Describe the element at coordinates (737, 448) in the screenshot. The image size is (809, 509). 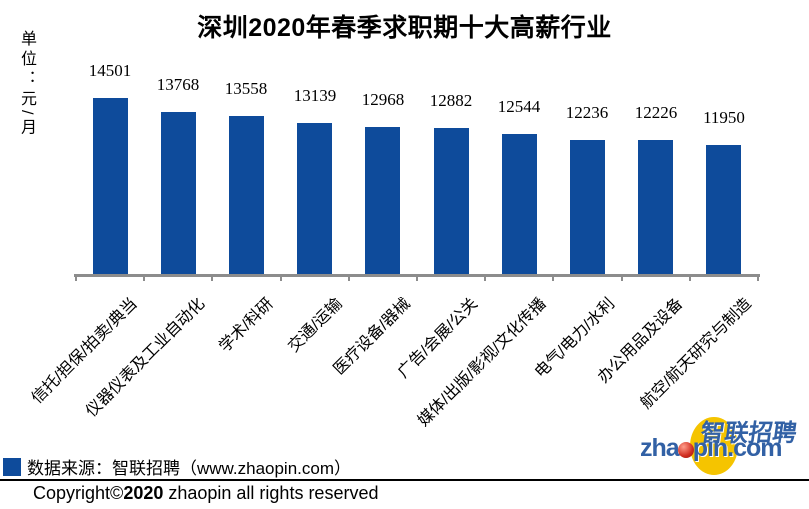
I see `logo-domain-suffix: pin.com` at that location.